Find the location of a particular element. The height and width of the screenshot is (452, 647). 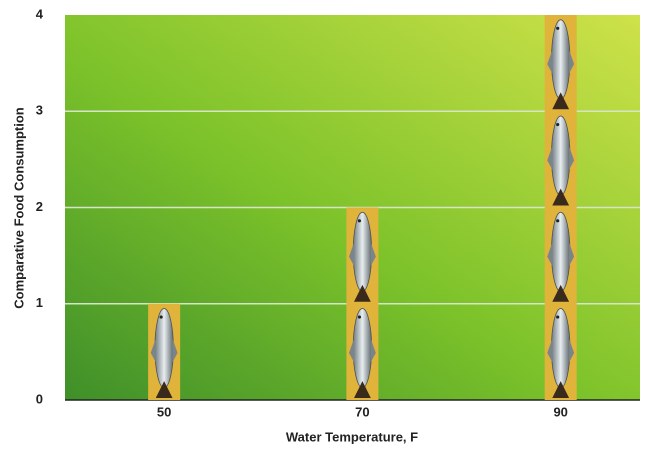

y-tick-label: 1 is located at coordinates (39, 302).